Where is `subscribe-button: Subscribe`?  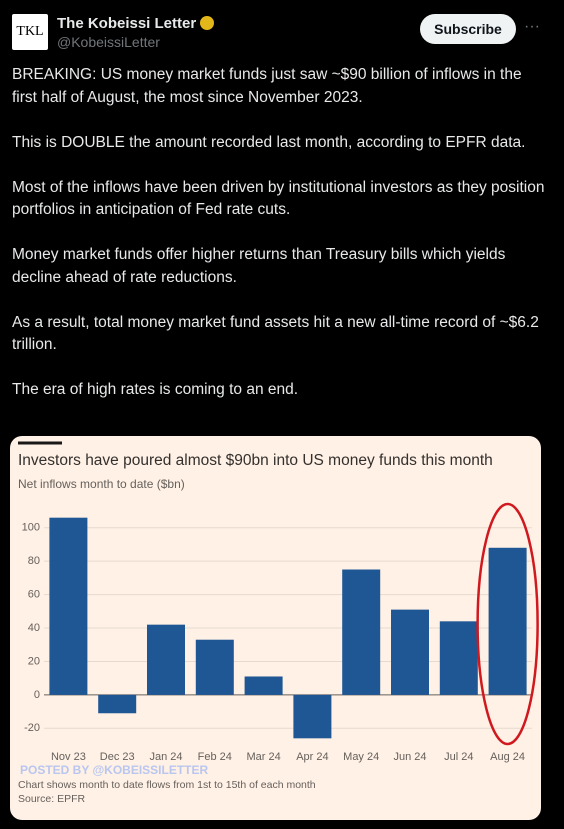
subscribe-button: Subscribe is located at coordinates (468, 29).